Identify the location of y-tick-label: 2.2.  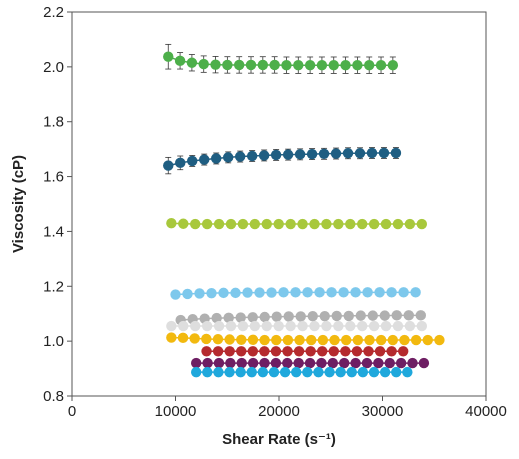
(53, 12).